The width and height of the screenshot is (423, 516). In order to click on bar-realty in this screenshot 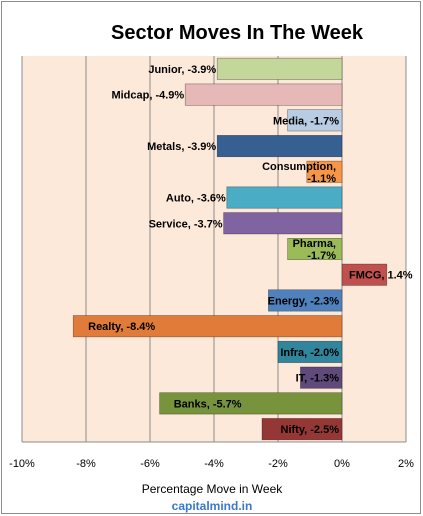, I will do `click(207, 326)`.